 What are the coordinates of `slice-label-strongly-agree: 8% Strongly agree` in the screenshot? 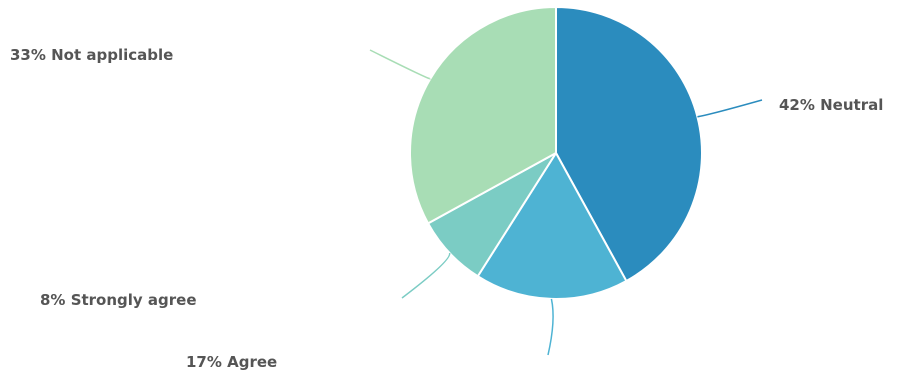 It's located at (118, 300).